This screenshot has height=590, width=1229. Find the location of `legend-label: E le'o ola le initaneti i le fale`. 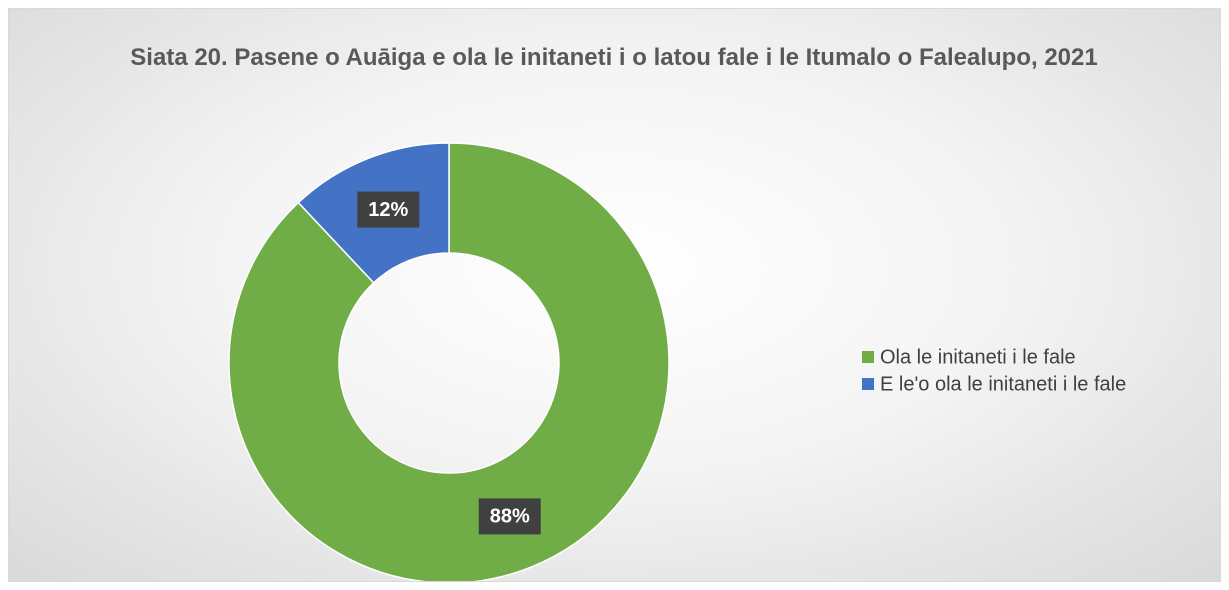

legend-label: E le'o ola le initaneti i le fale is located at coordinates (1003, 384).